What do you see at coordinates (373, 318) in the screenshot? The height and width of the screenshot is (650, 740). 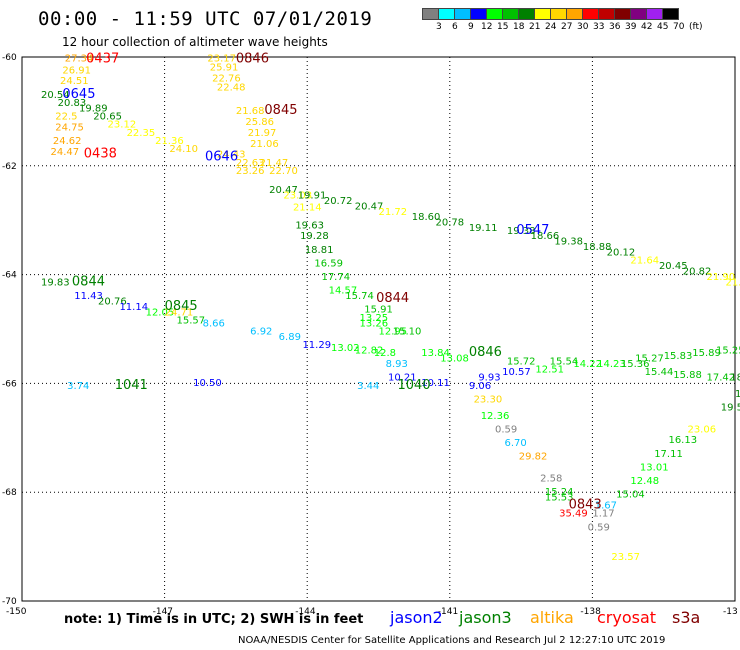 I see `wave-height-point: 13.25` at bounding box center [373, 318].